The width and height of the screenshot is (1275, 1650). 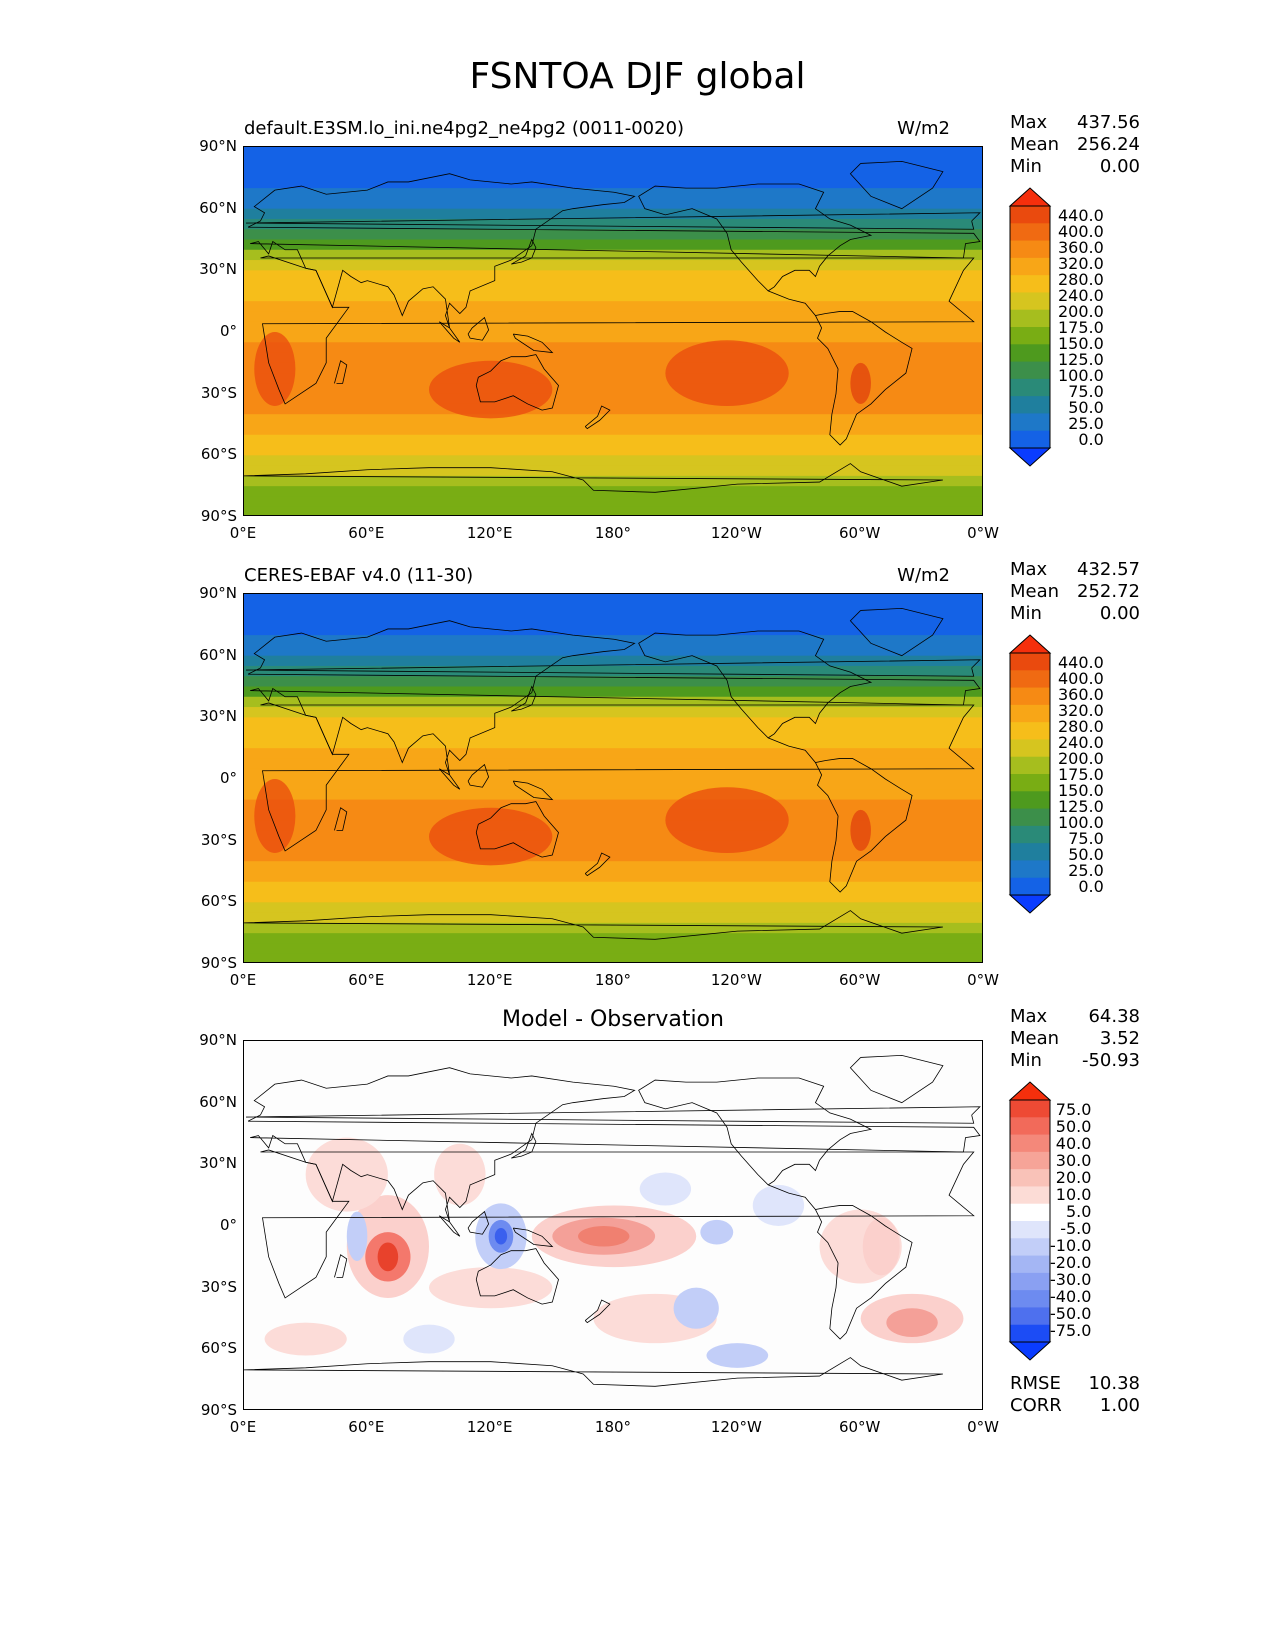 What do you see at coordinates (637, 76) in the screenshot?
I see `figure-title: FSNTOA DJF global` at bounding box center [637, 76].